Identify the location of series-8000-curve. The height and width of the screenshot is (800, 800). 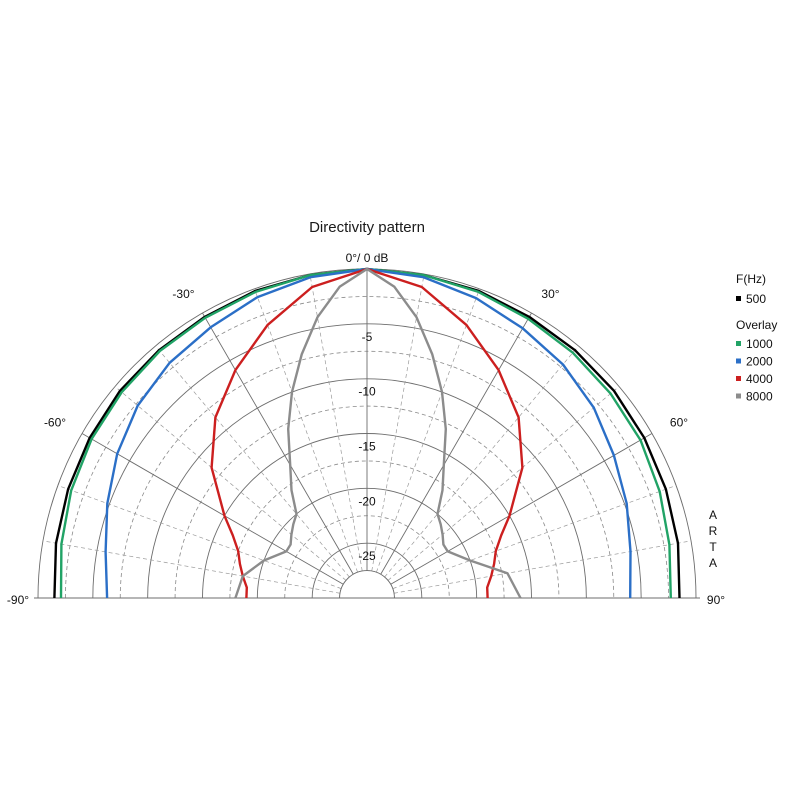
(378, 433).